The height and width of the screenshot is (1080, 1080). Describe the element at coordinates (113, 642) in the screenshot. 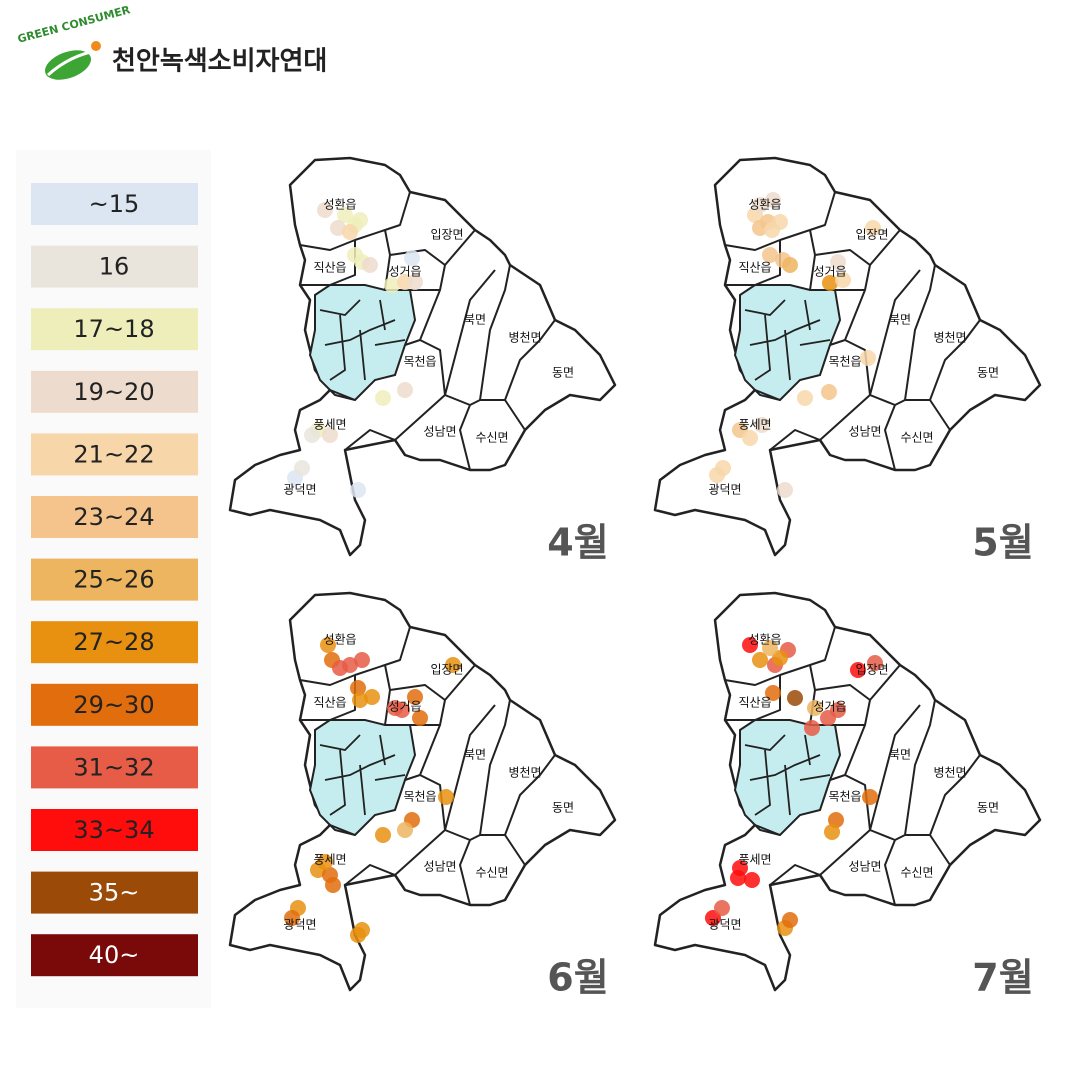

I see `legend-label: 27~28` at that location.